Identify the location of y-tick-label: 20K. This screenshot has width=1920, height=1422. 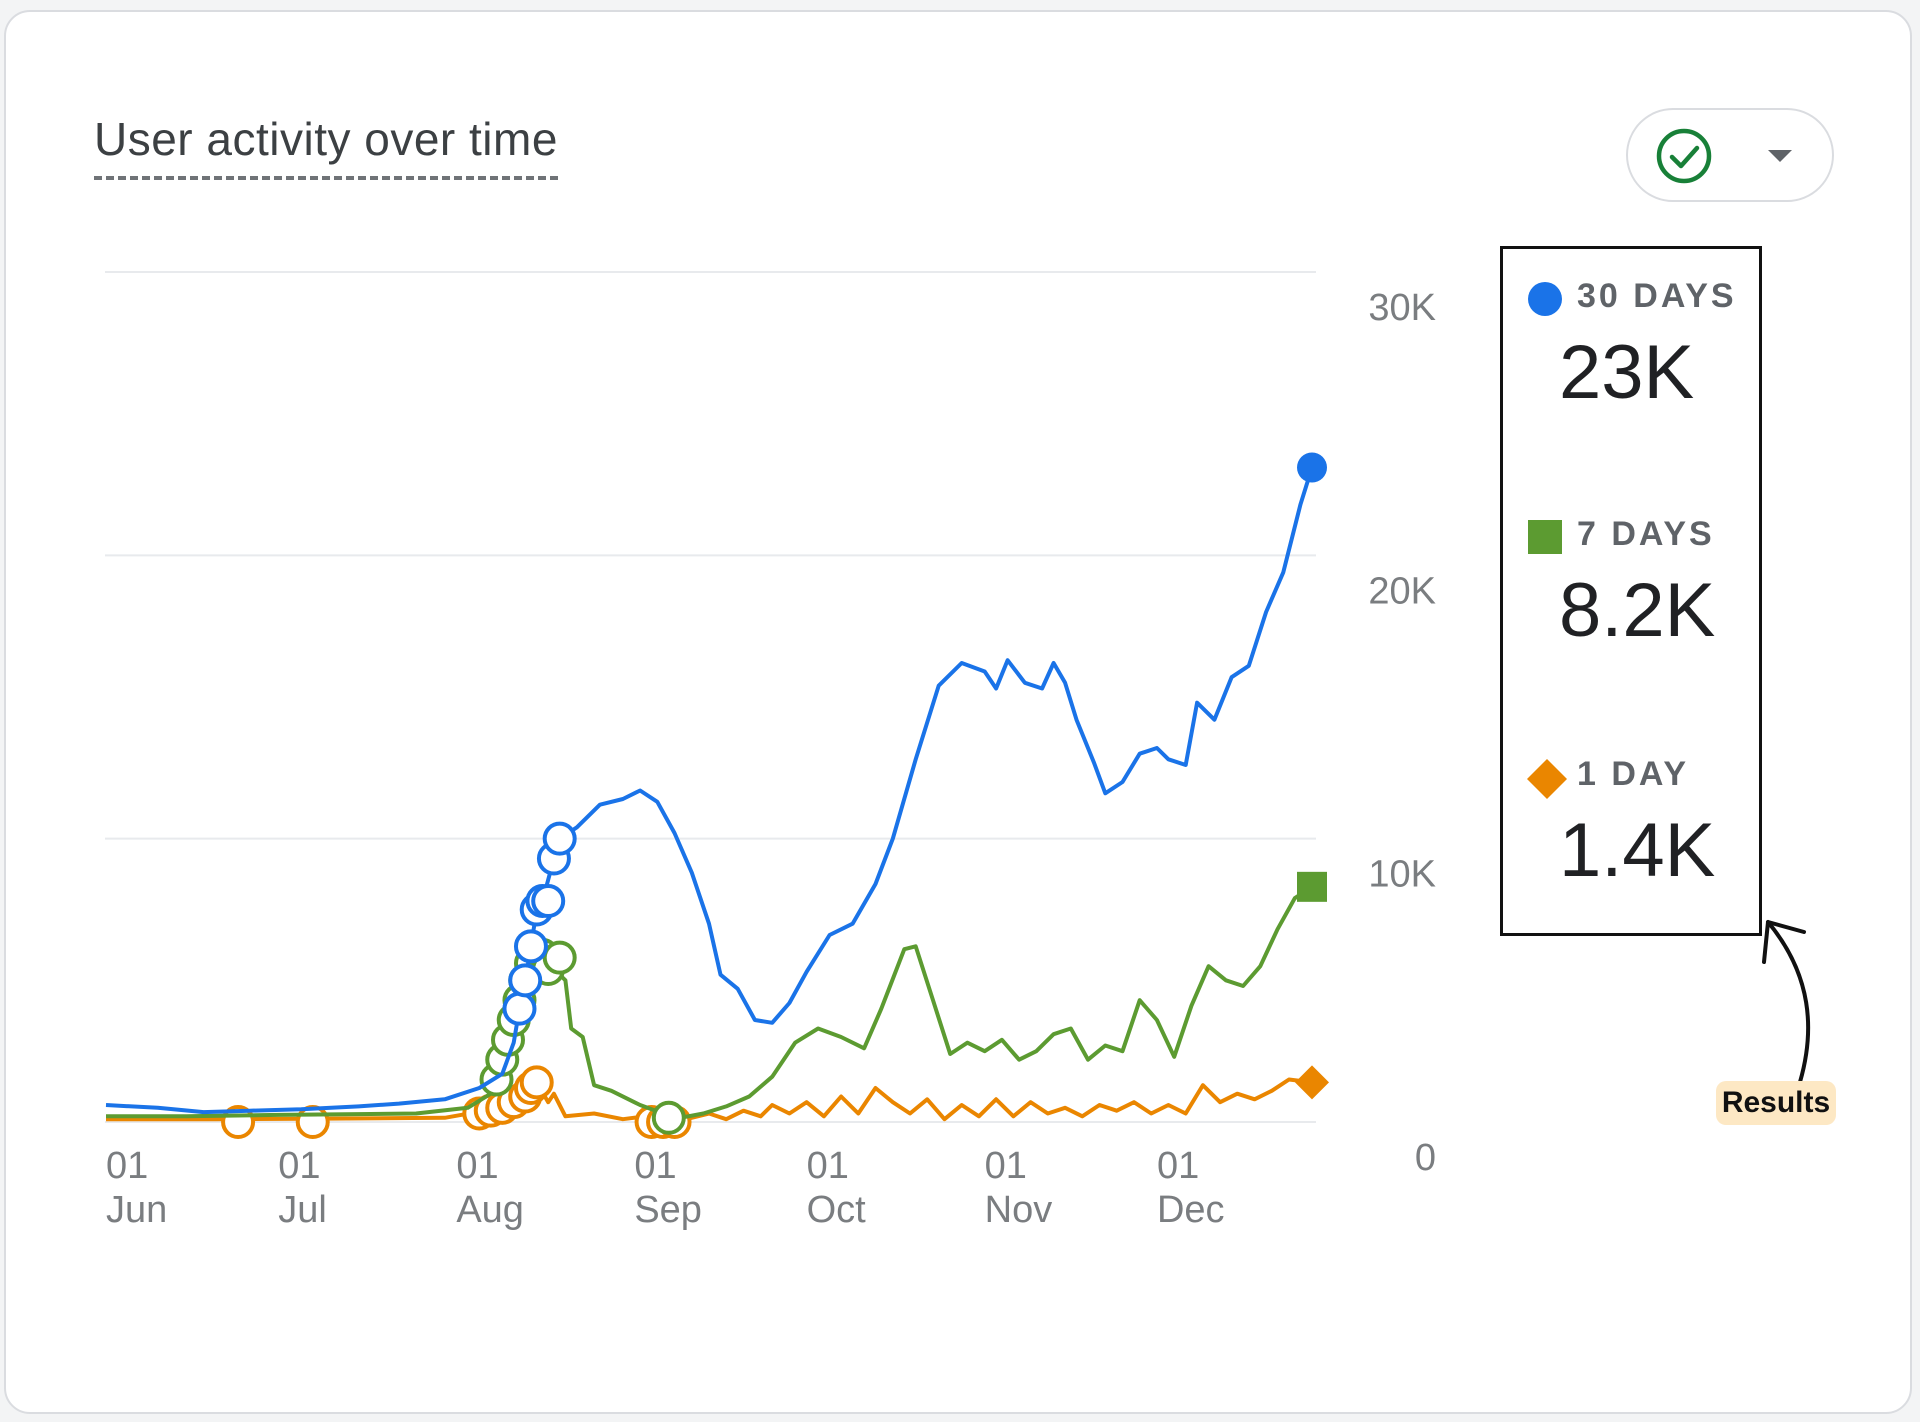
(1402, 591).